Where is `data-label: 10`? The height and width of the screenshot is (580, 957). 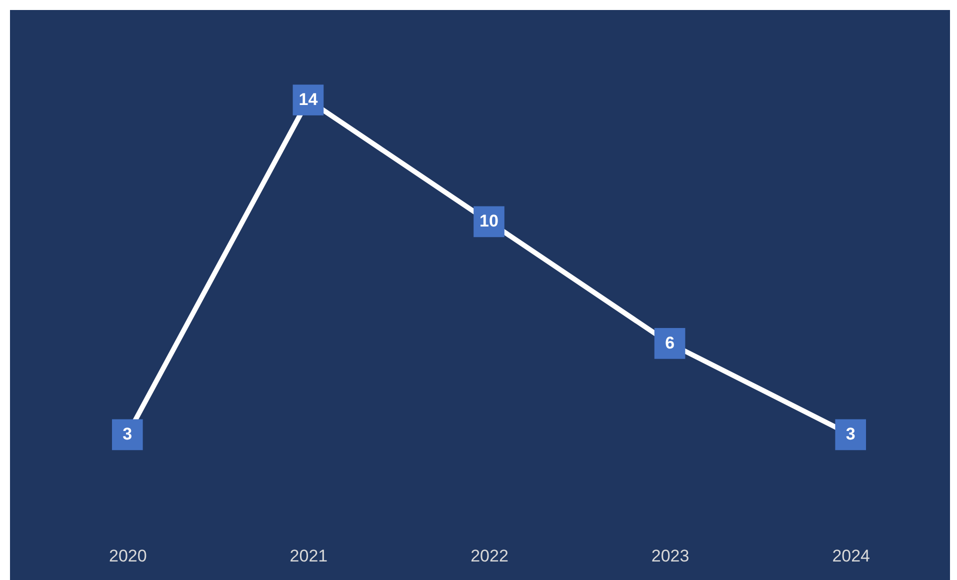 data-label: 10 is located at coordinates (489, 221).